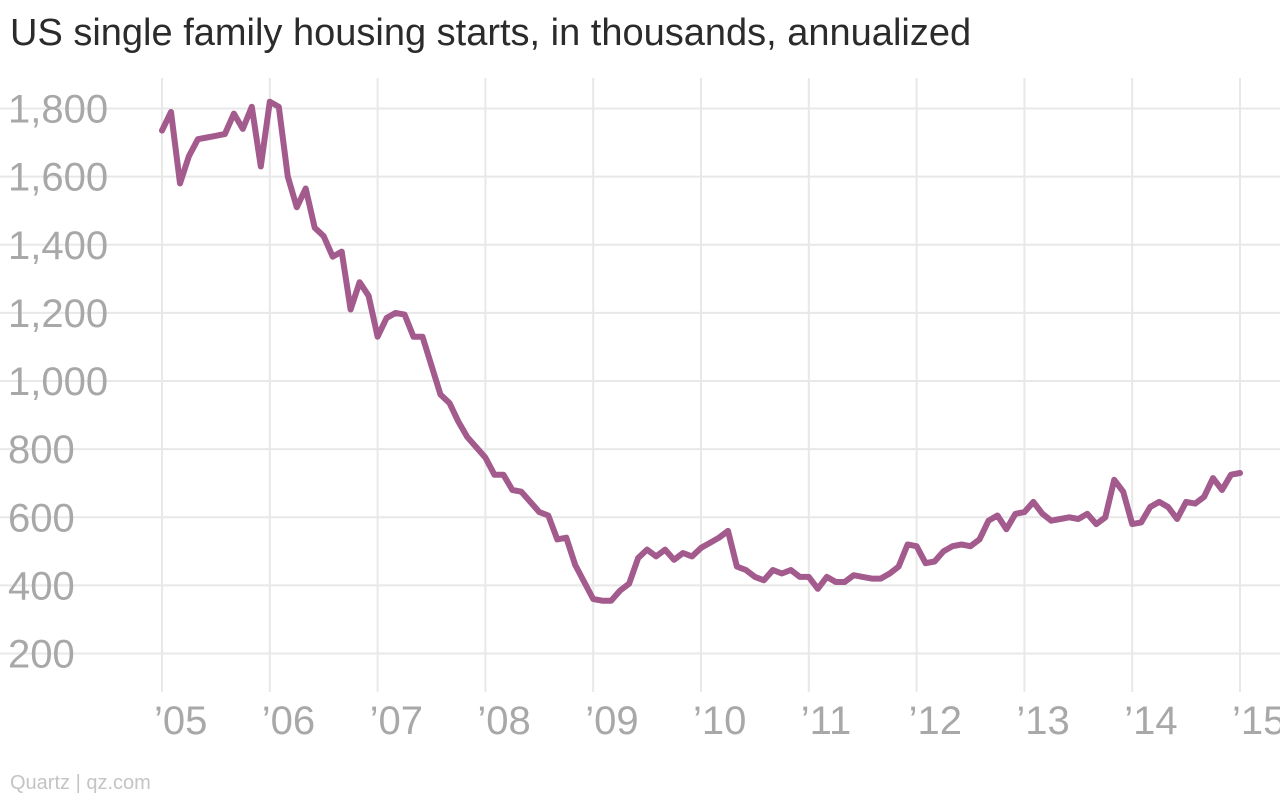 This screenshot has width=1280, height=800. Describe the element at coordinates (41, 518) in the screenshot. I see `y-tick-label: 600` at that location.